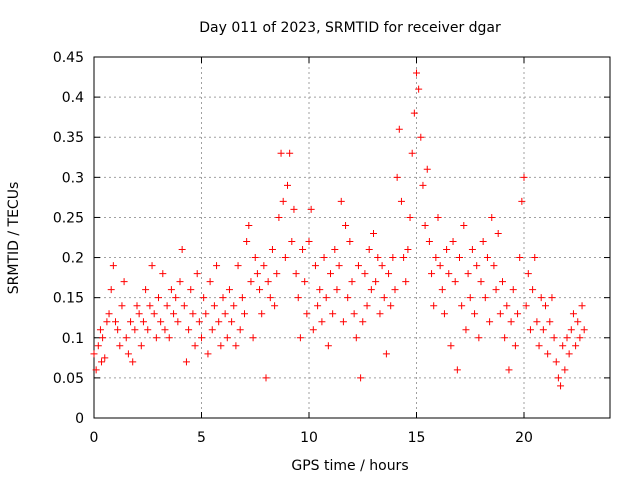 This screenshot has height=480, width=640. Describe the element at coordinates (201, 438) in the screenshot. I see `x-tick-label: 5` at that location.